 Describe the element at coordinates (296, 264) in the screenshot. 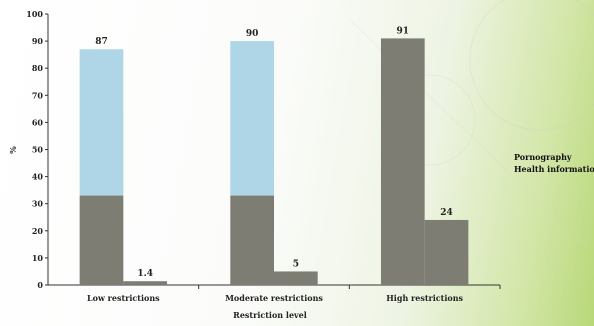

I see `data-label: 5` at that location.